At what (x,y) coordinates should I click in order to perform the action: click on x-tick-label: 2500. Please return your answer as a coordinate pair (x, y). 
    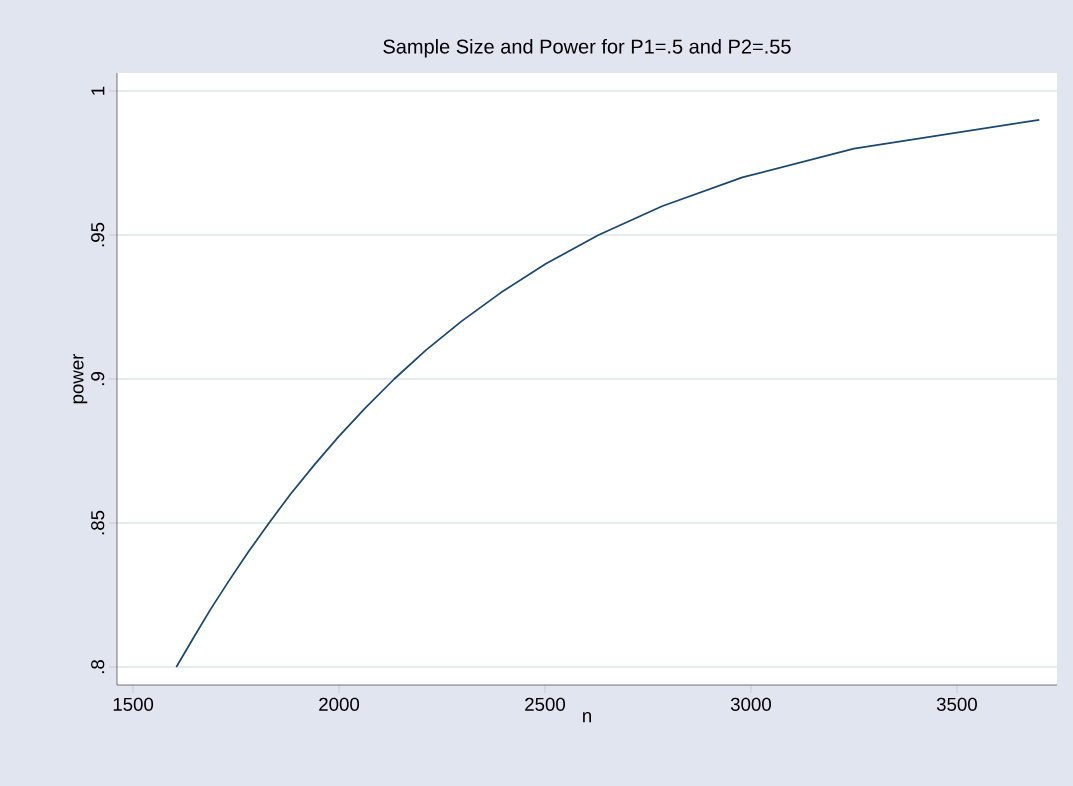
    Looking at the image, I should click on (545, 704).